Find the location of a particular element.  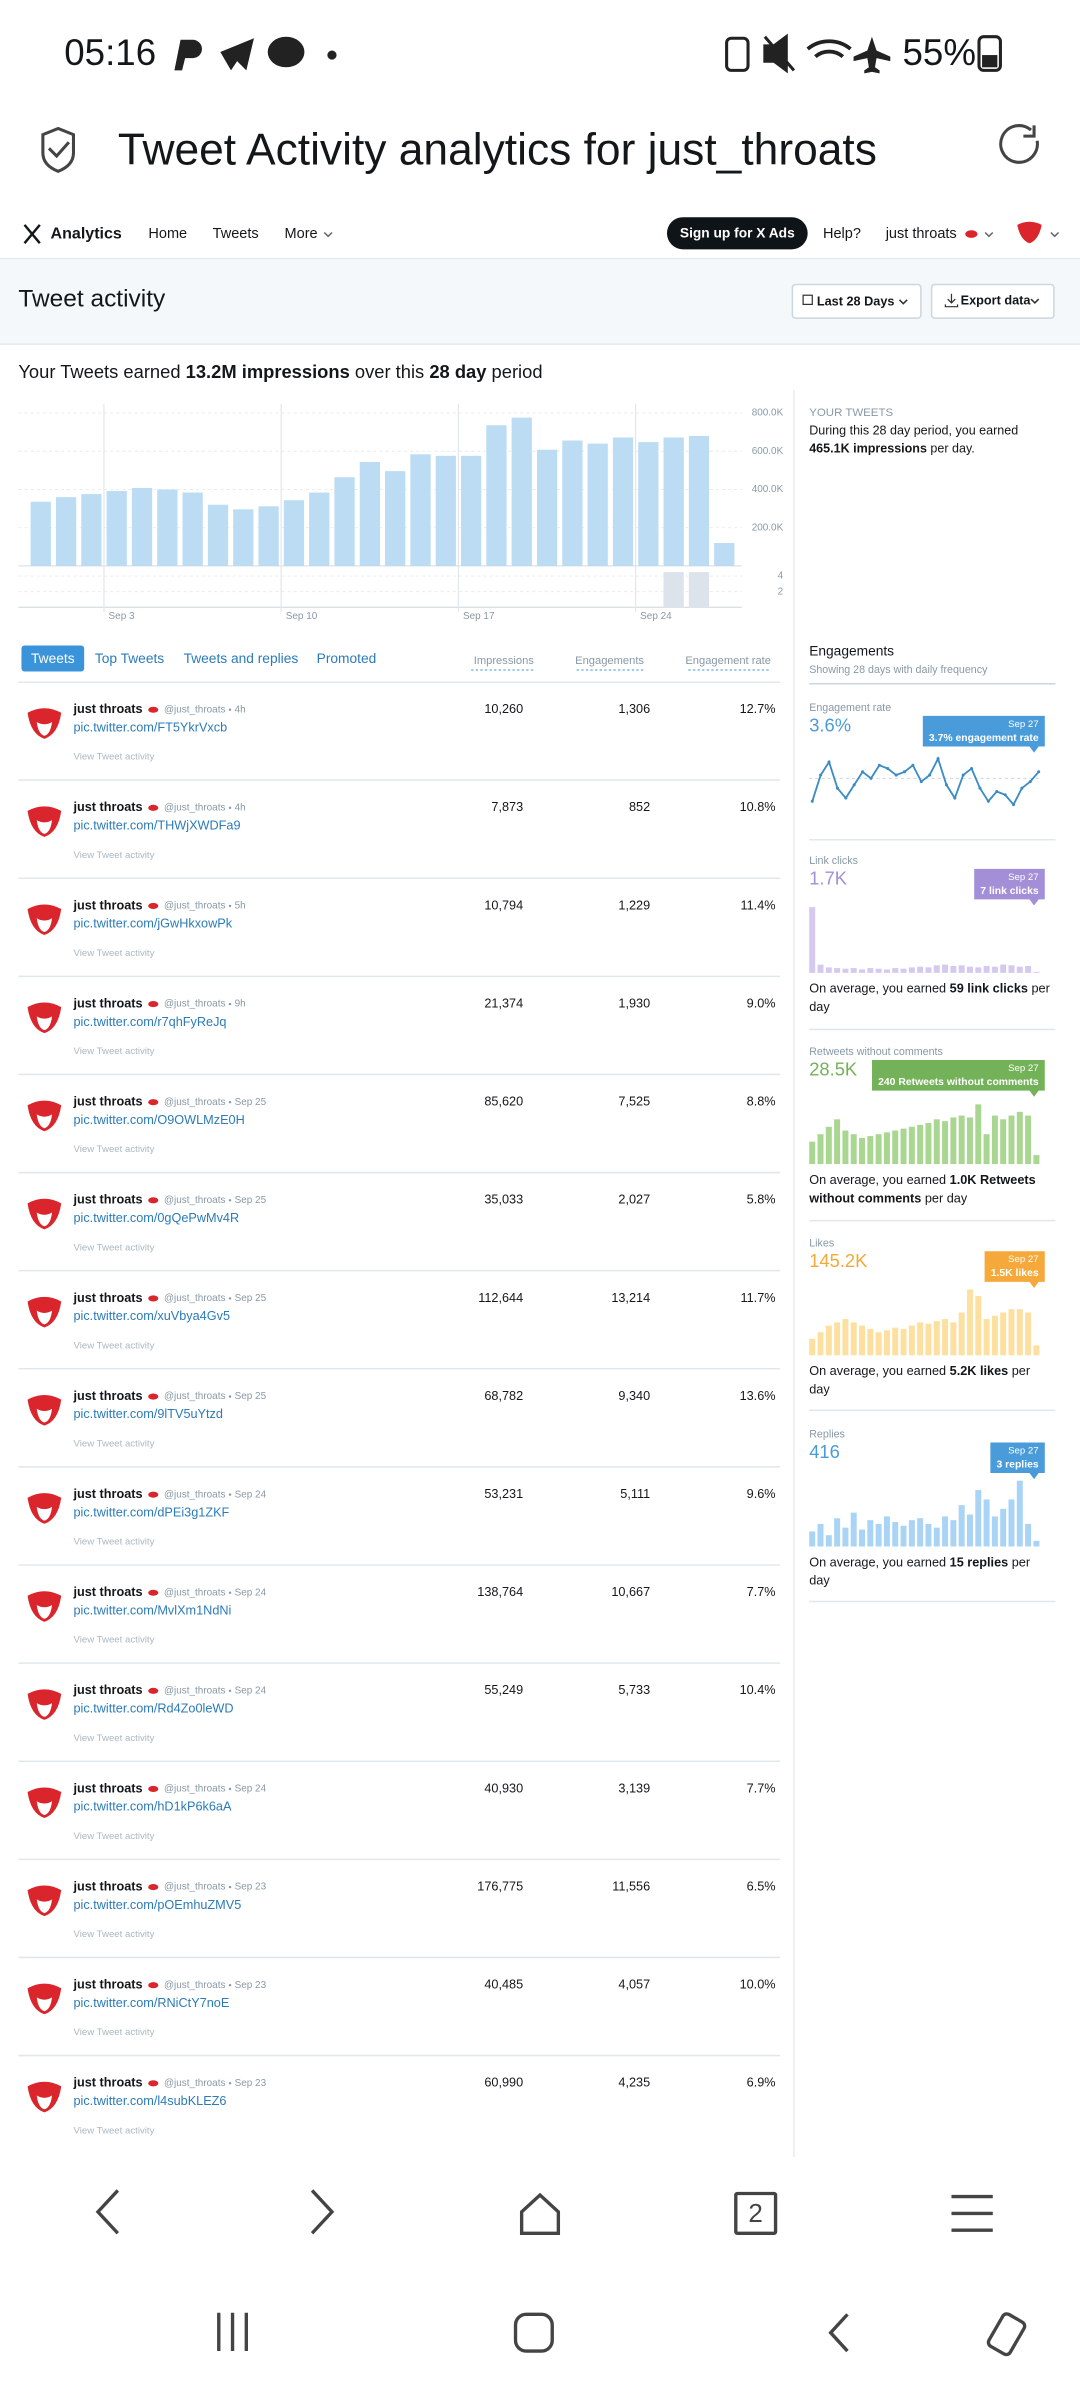

section-title: Tweet activity is located at coordinates (92, 298).